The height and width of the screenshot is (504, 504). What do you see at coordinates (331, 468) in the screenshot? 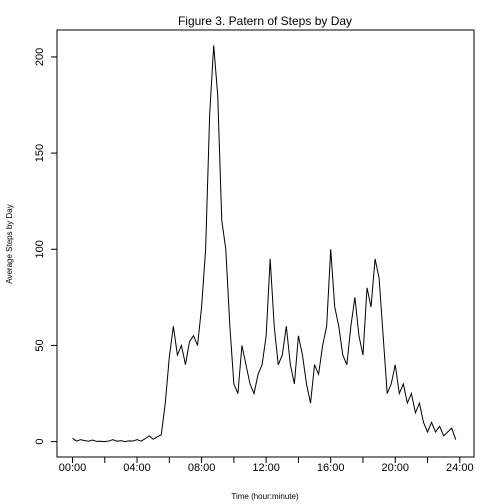
I see `x-tick-label: 16:00` at bounding box center [331, 468].